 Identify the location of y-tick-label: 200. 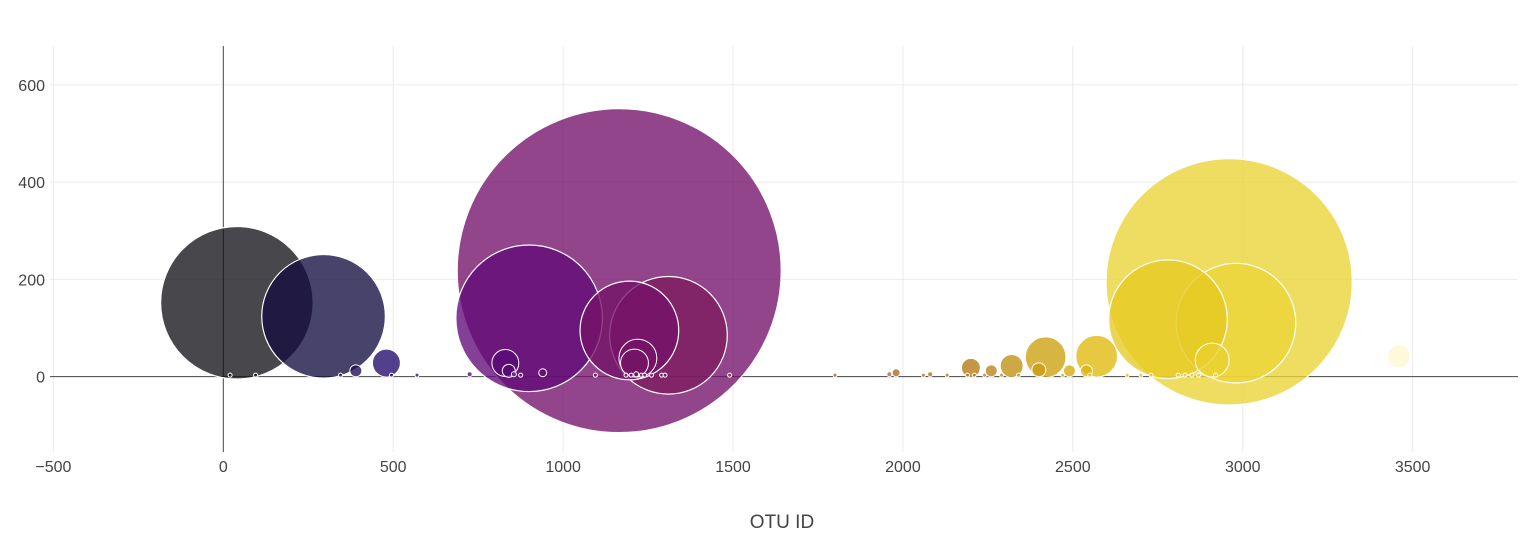
(31, 280).